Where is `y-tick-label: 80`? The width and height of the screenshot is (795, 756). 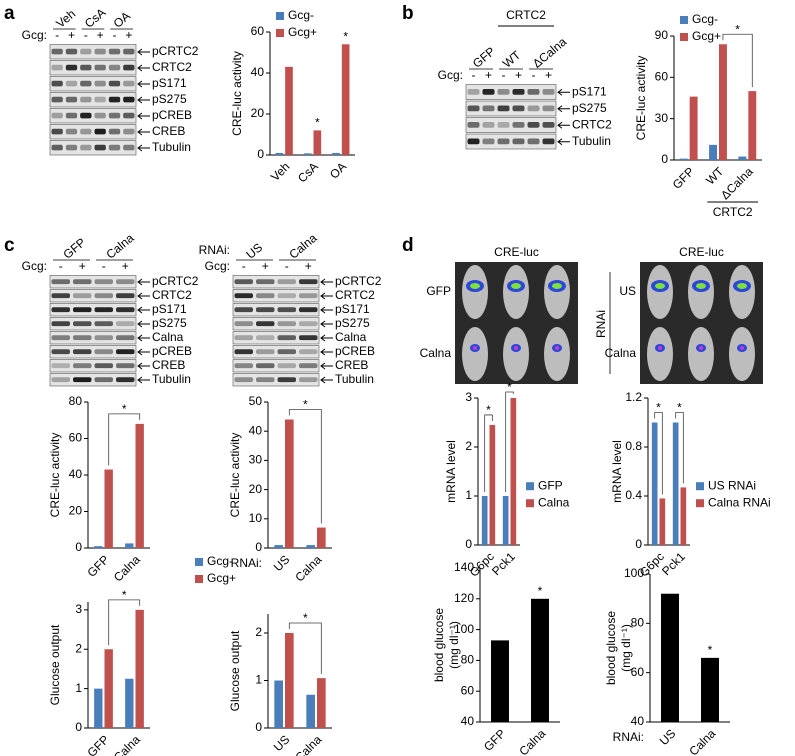
y-tick-label: 80 is located at coordinates (638, 623).